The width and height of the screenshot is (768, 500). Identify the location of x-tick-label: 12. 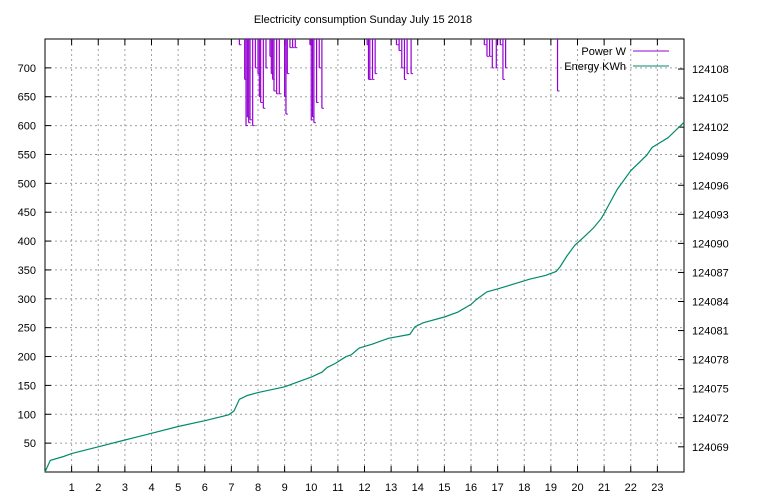
(364, 488).